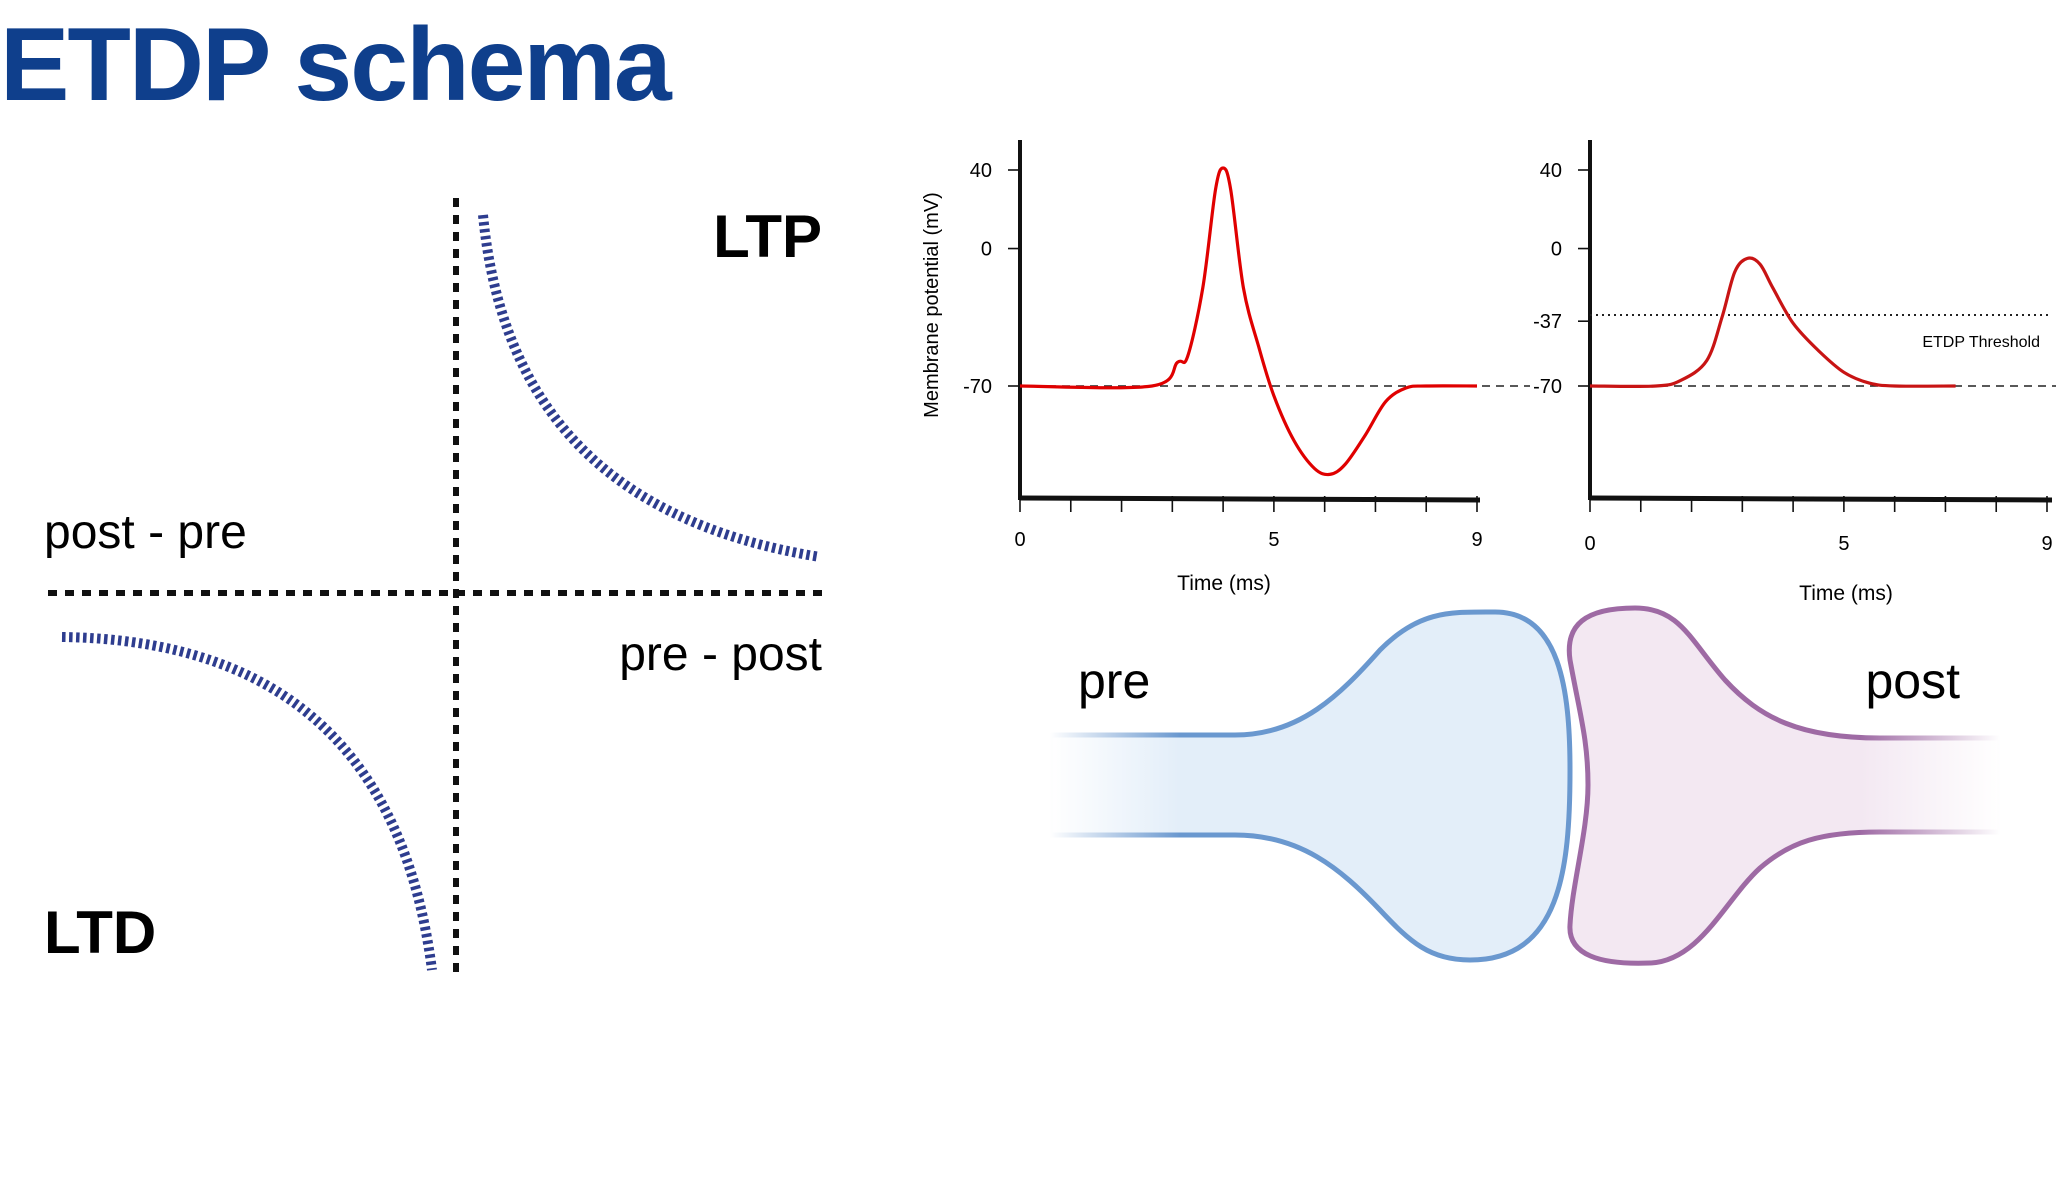  I want to click on ltd-label: LTD, so click(100, 932).